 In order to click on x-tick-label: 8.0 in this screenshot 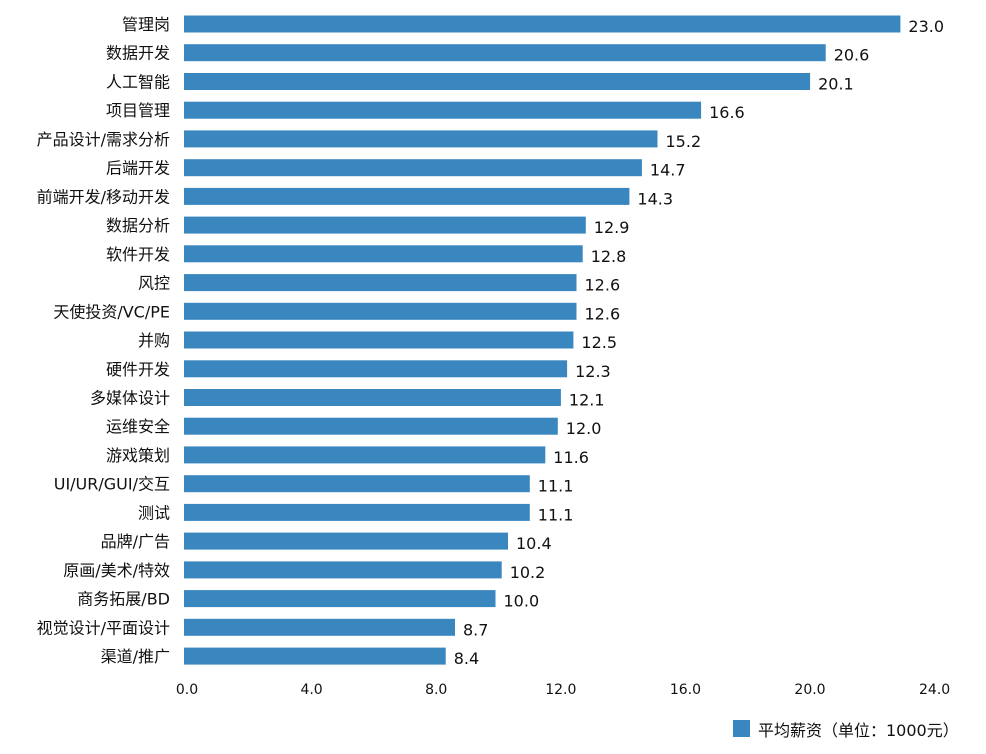, I will do `click(436, 690)`.